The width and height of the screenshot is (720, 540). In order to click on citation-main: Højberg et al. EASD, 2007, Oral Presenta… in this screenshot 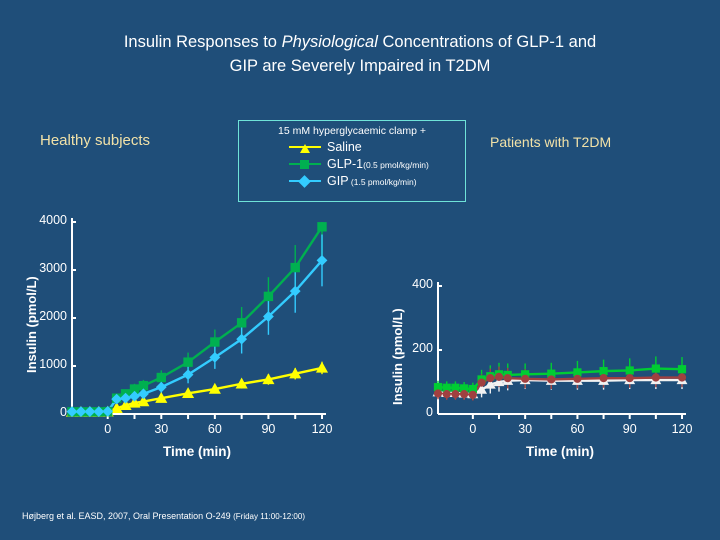, I will do `click(128, 516)`.